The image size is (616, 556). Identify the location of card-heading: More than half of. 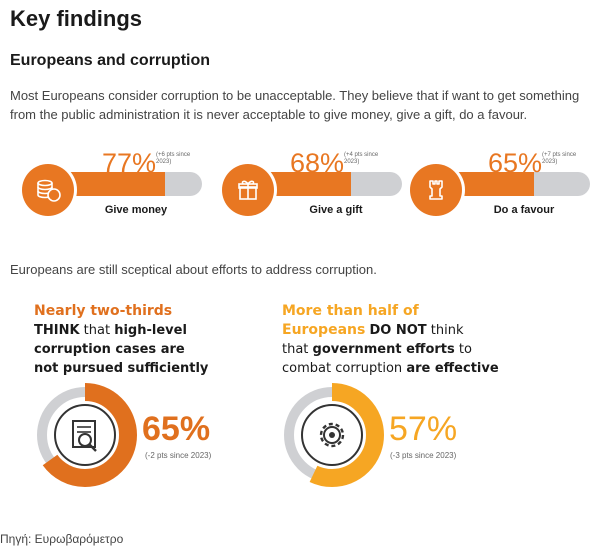
(350, 311).